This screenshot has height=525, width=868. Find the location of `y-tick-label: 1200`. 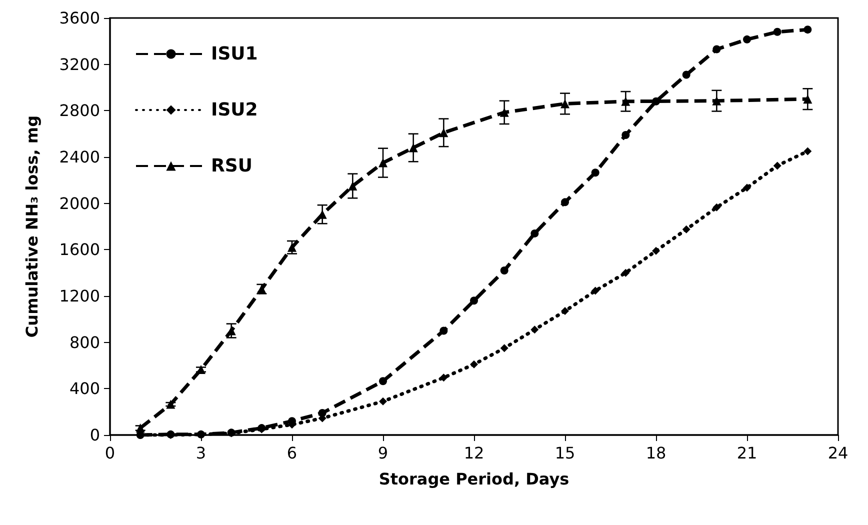

y-tick-label: 1200 is located at coordinates (79, 296).